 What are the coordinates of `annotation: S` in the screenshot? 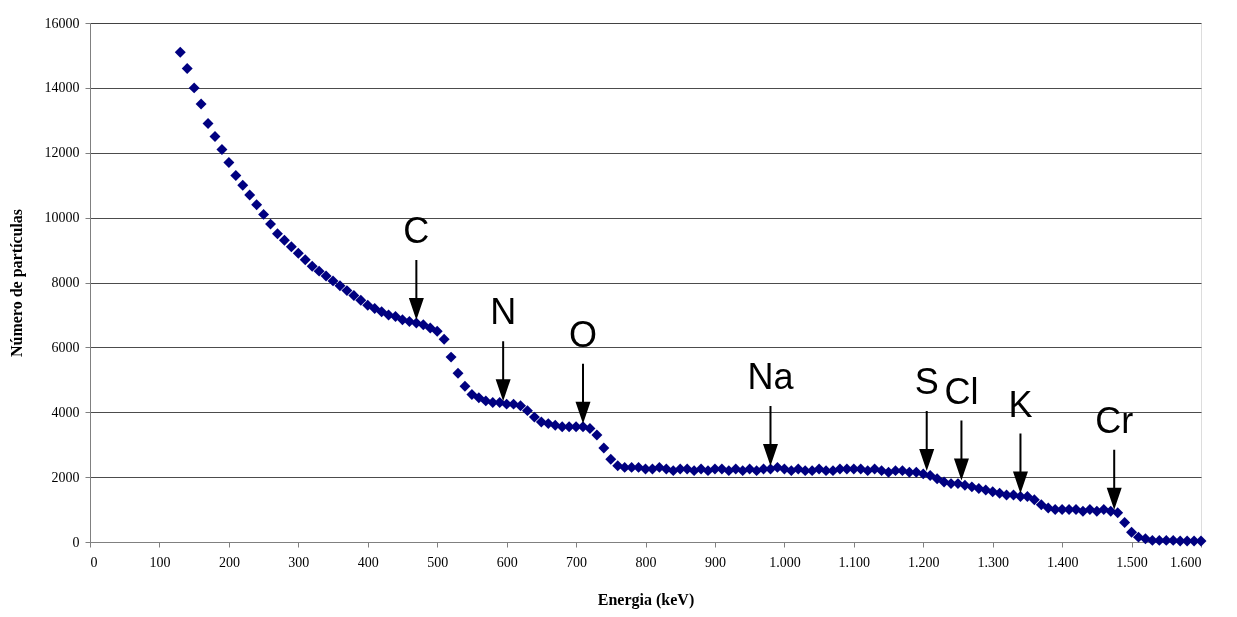 It's located at (926, 381).